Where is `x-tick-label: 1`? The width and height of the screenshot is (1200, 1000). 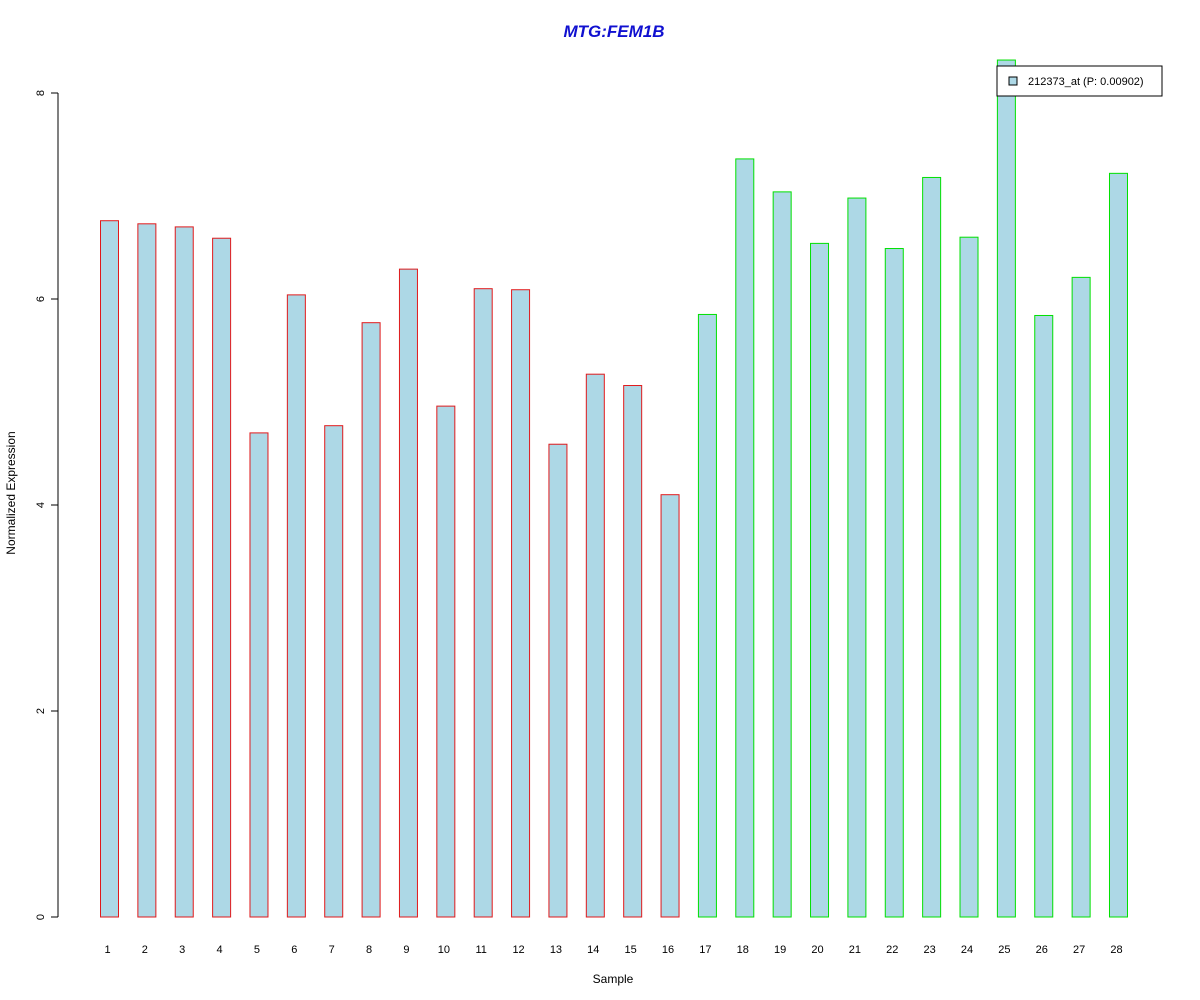 x-tick-label: 1 is located at coordinates (107, 950).